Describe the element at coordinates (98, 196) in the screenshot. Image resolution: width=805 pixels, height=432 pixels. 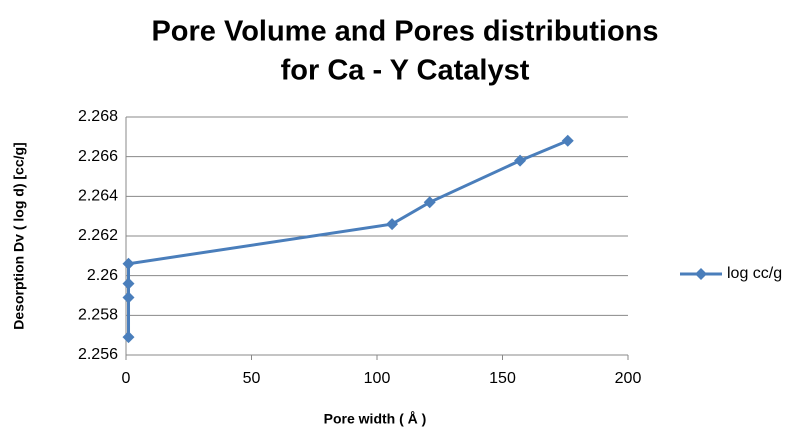
I see `y-tick-label: 2.264` at that location.